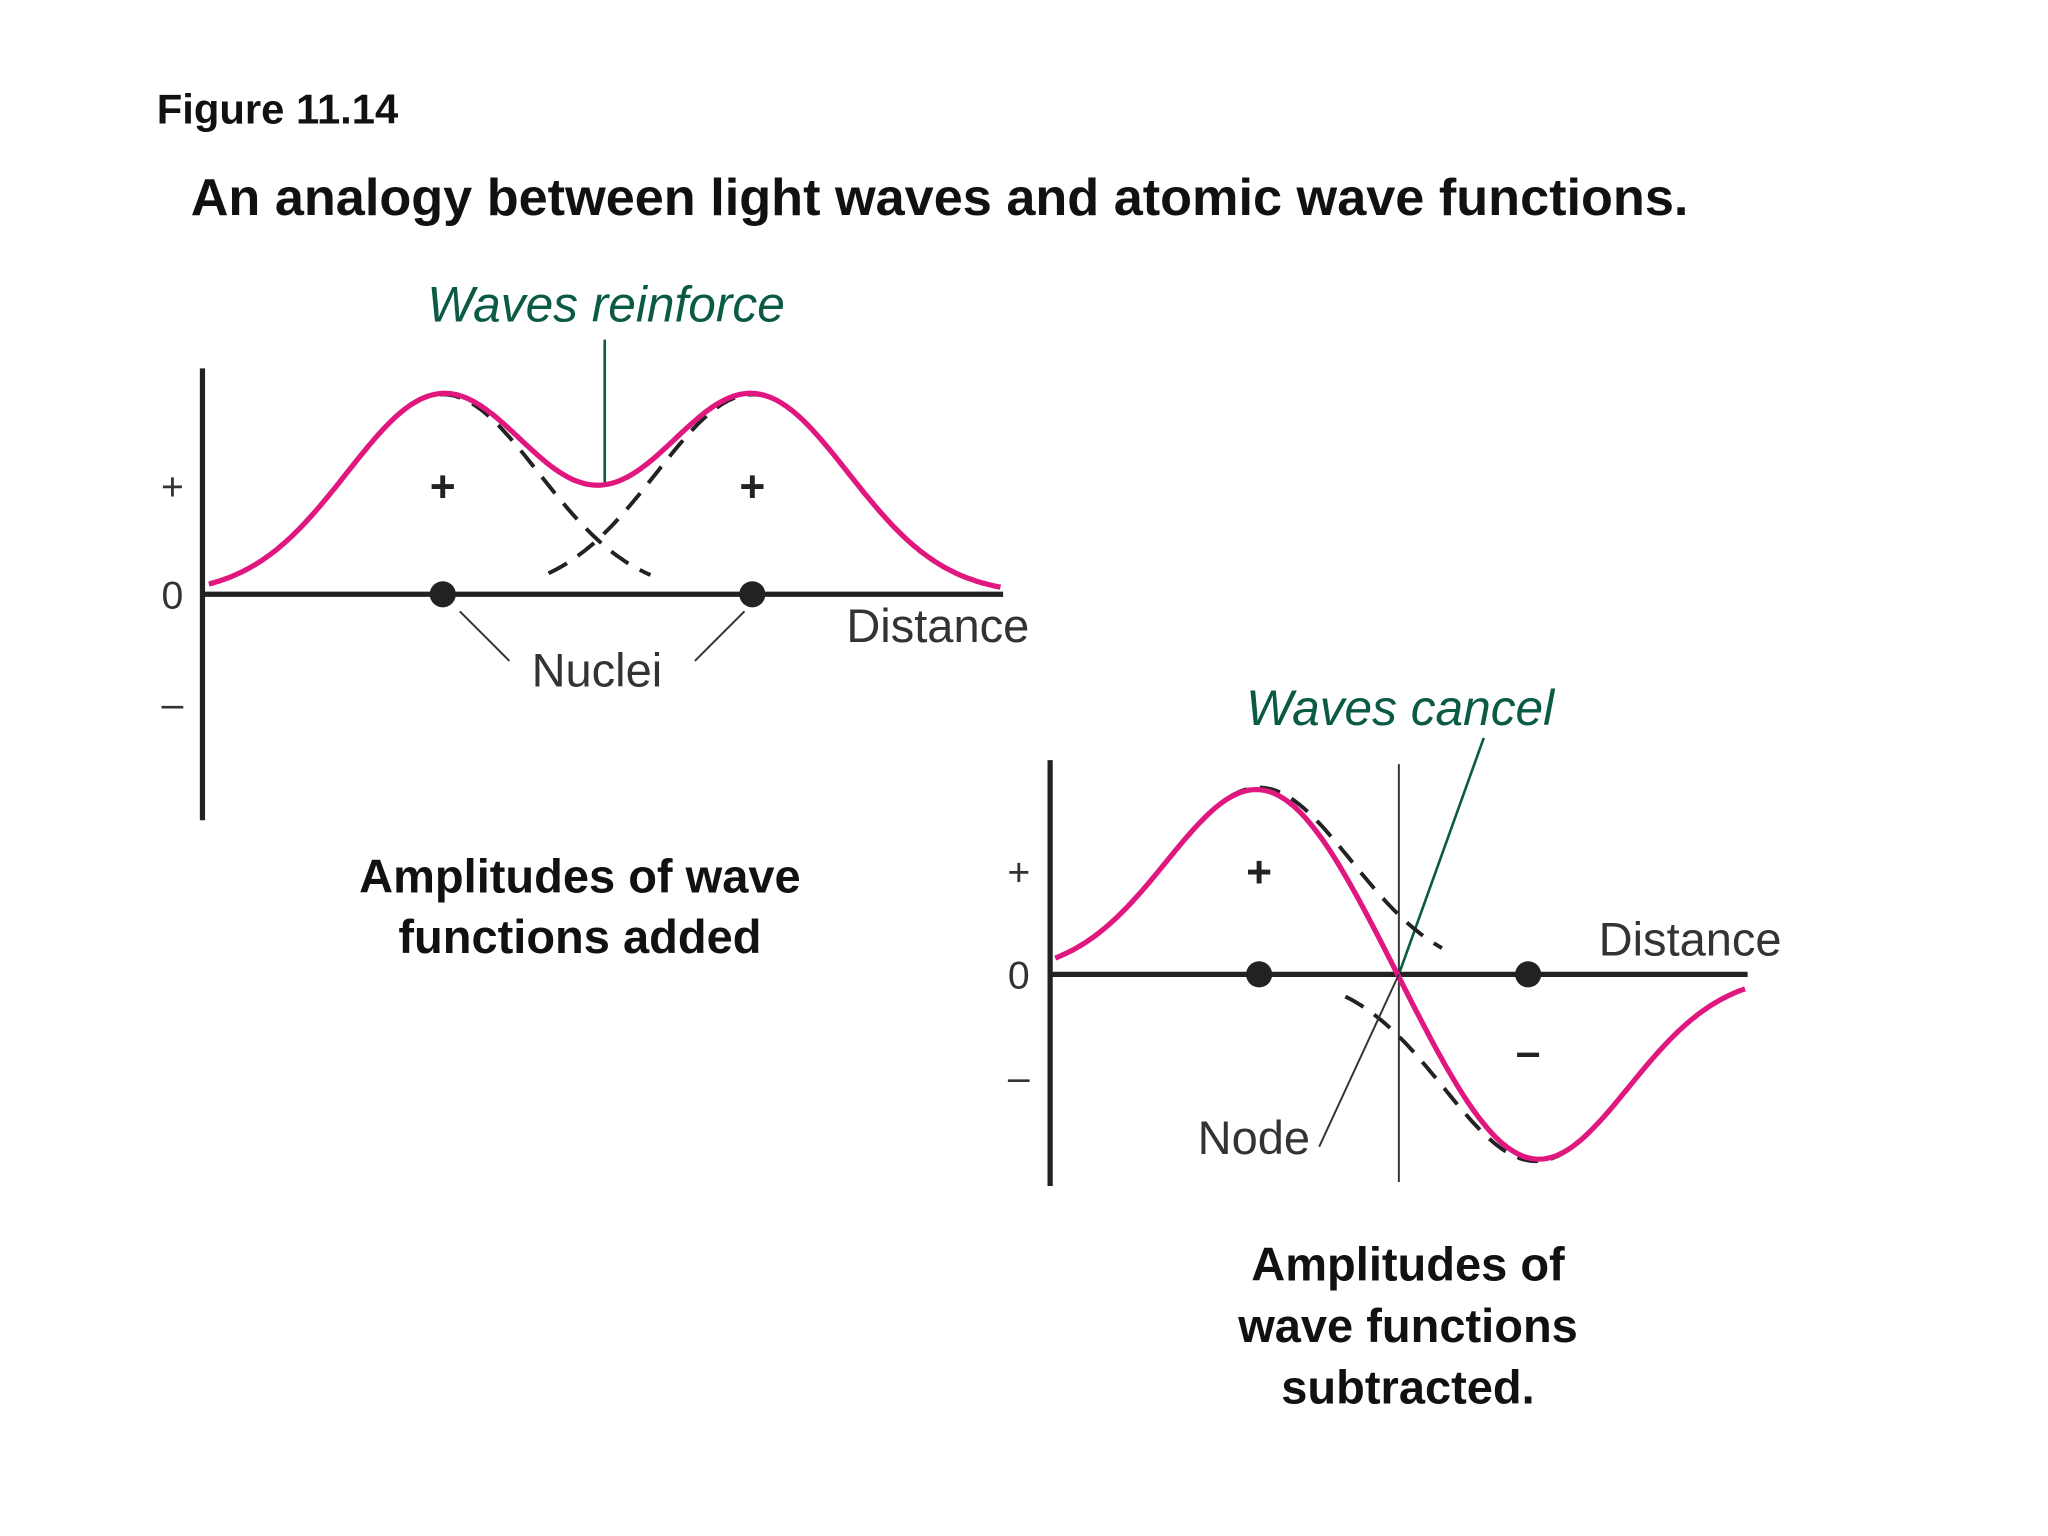  Describe the element at coordinates (1254, 1137) in the screenshot. I see `node-label: Node` at that location.